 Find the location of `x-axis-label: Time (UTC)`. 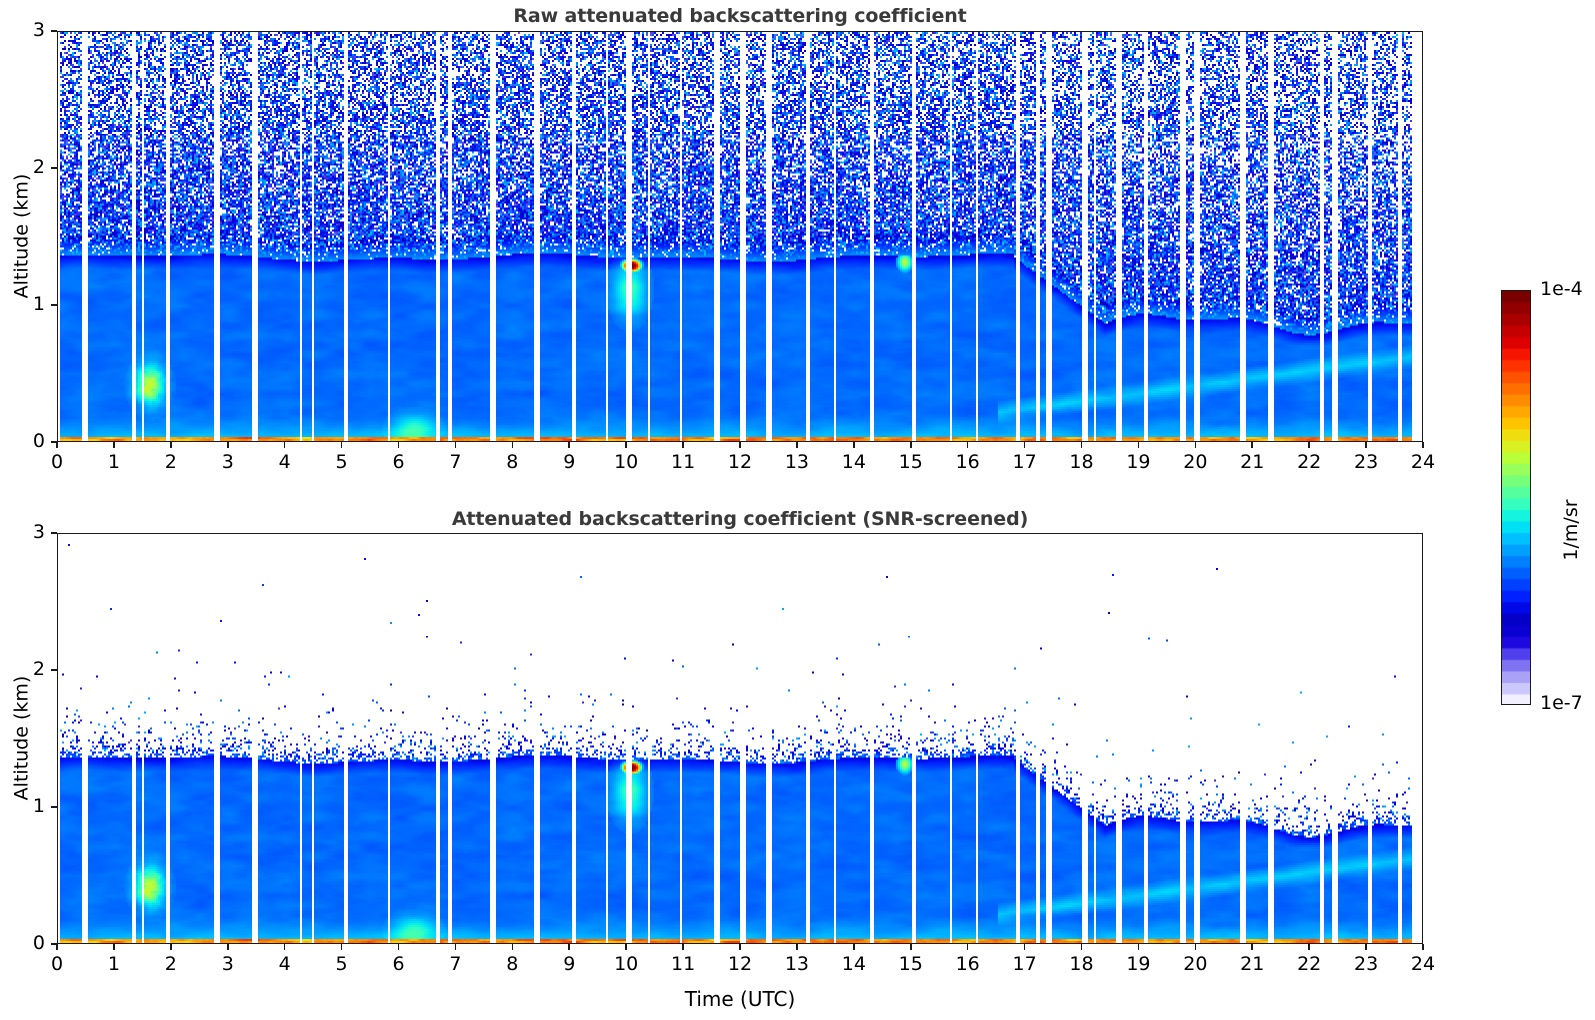

x-axis-label: Time (UTC) is located at coordinates (740, 999).